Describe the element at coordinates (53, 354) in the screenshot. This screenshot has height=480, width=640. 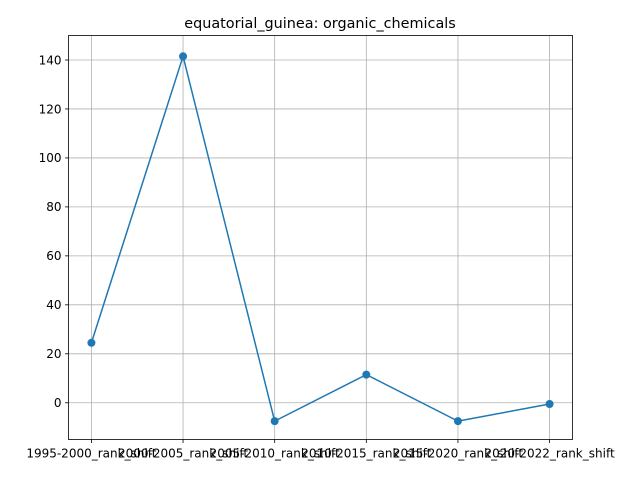
I see `y-tick-label: 20` at that location.